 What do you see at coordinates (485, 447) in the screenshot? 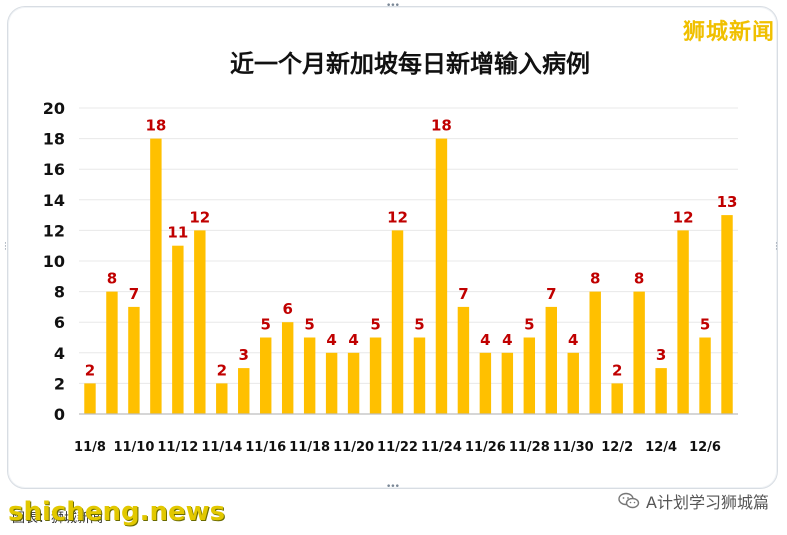
I see `x-tick-label: 11/26` at bounding box center [485, 447].